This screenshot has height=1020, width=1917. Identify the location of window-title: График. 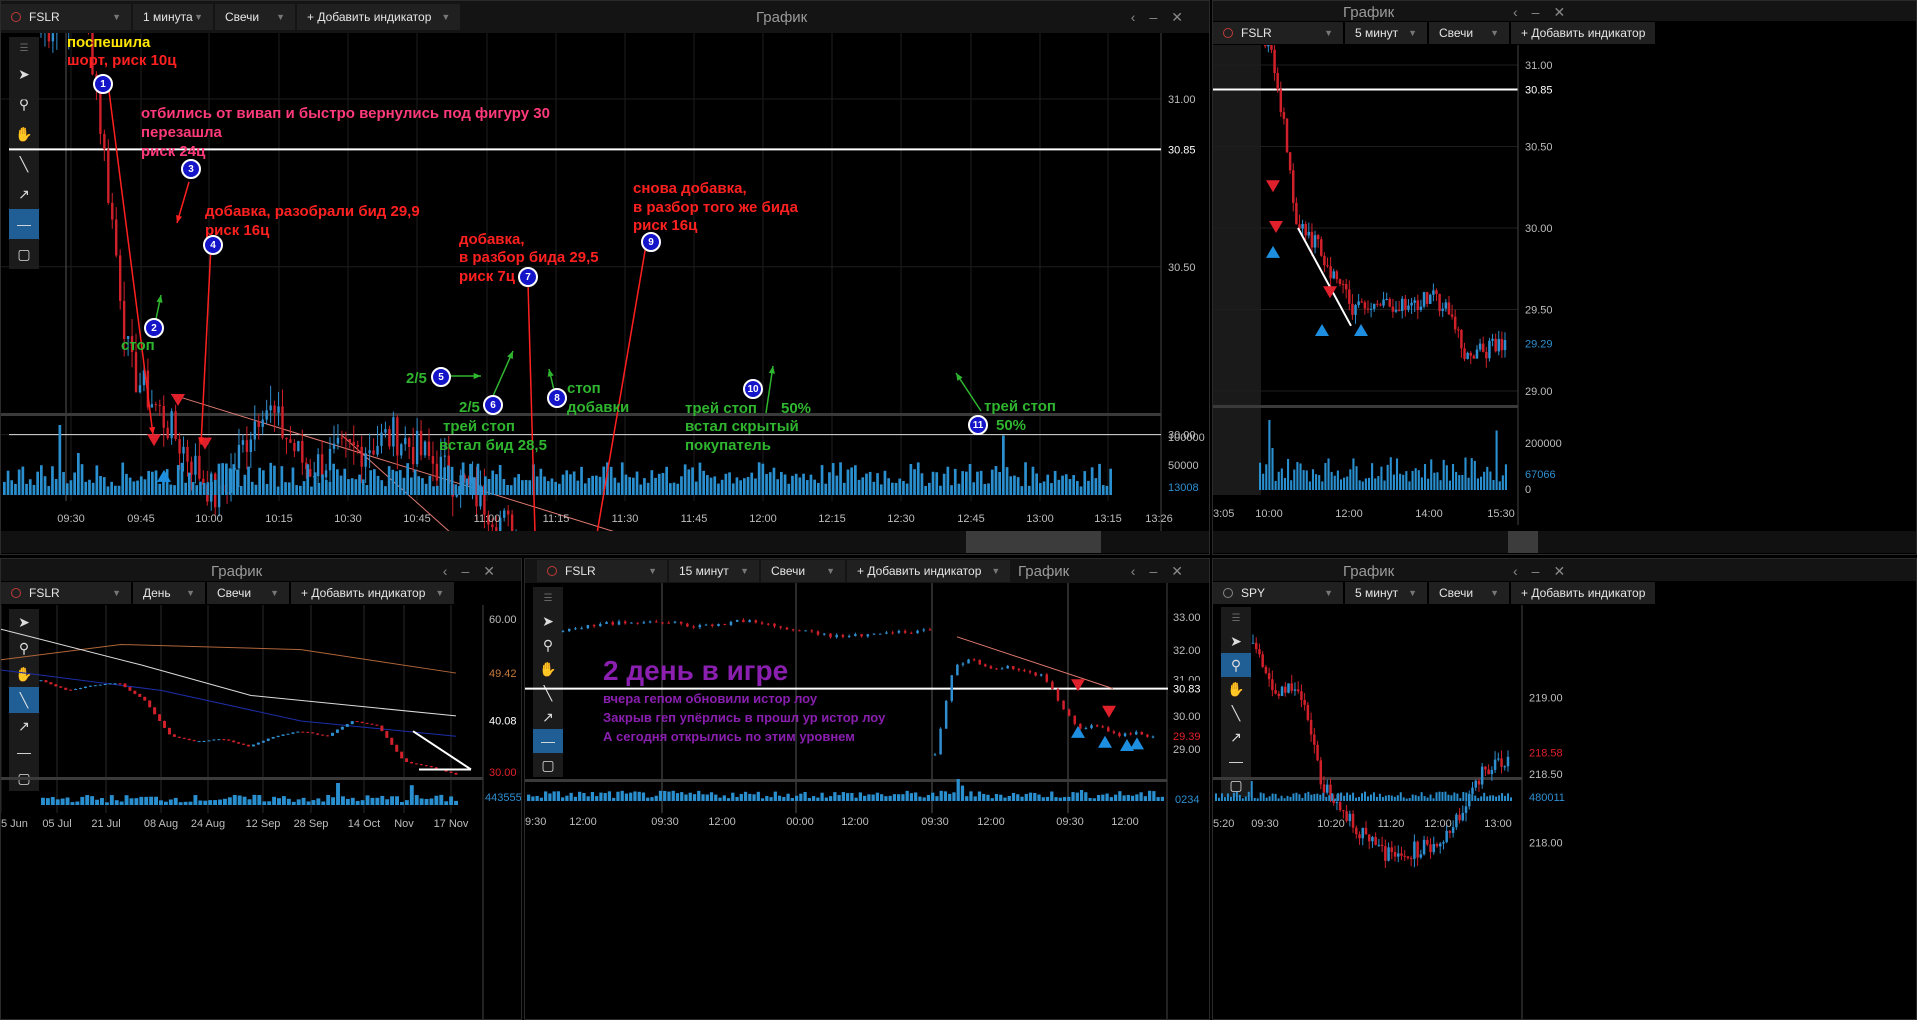
(1044, 571).